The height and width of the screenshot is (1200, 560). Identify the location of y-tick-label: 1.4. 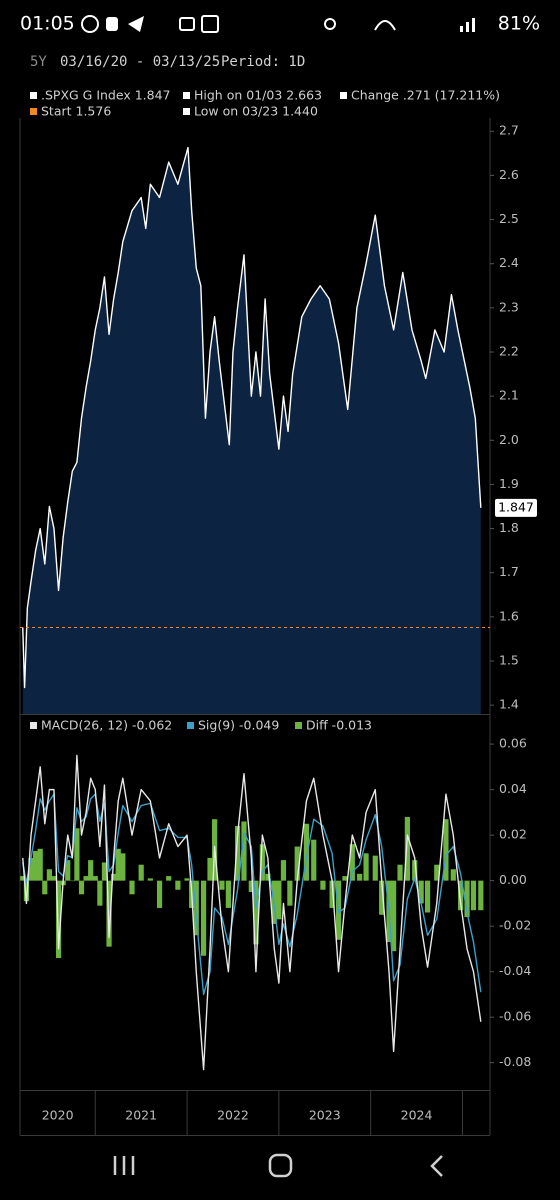
(509, 704).